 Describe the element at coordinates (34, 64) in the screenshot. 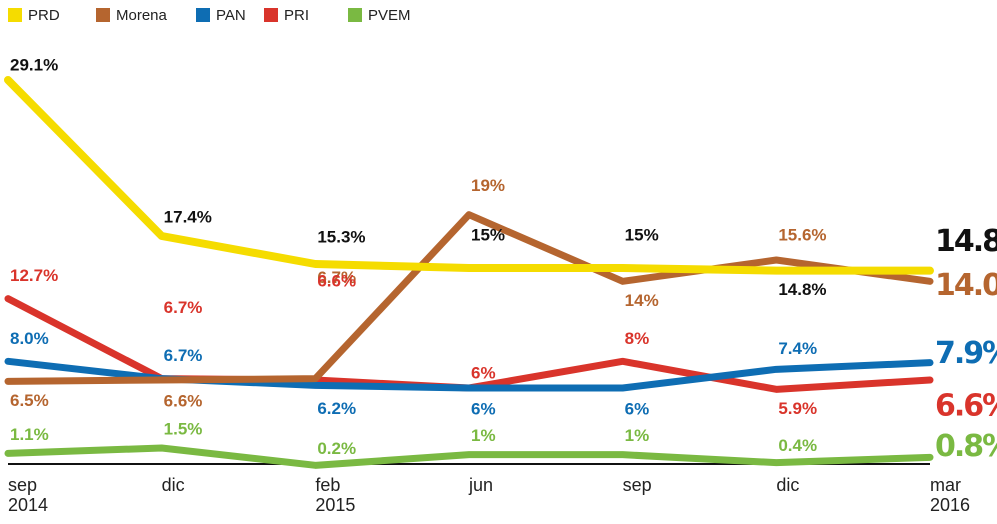

I see `value-label: 29.1%` at that location.